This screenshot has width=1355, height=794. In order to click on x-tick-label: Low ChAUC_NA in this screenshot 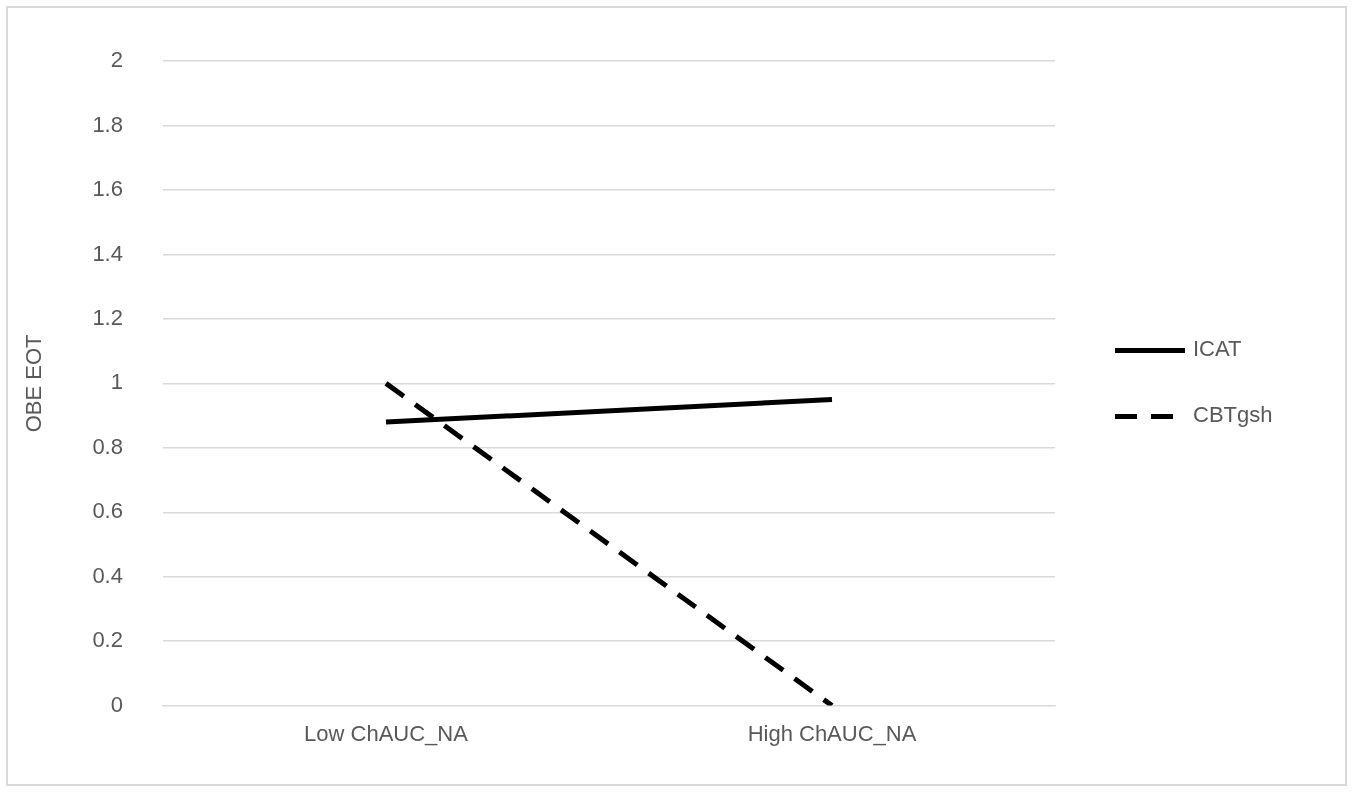, I will do `click(386, 733)`.